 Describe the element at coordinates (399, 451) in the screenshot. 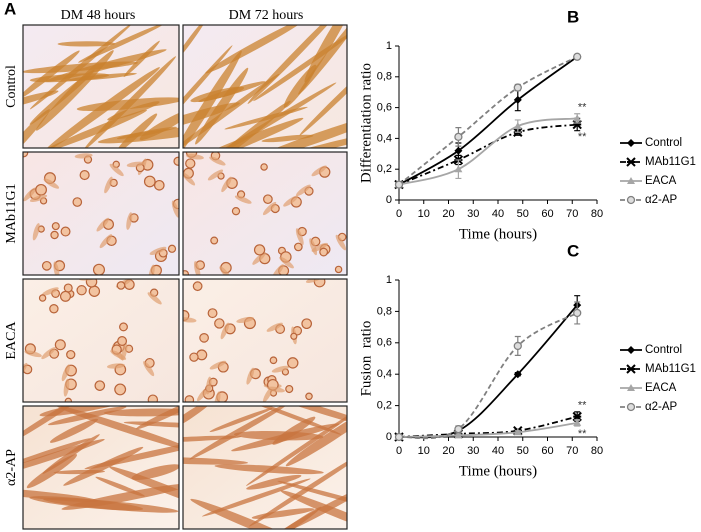

I see `x-tick-label: 0` at that location.